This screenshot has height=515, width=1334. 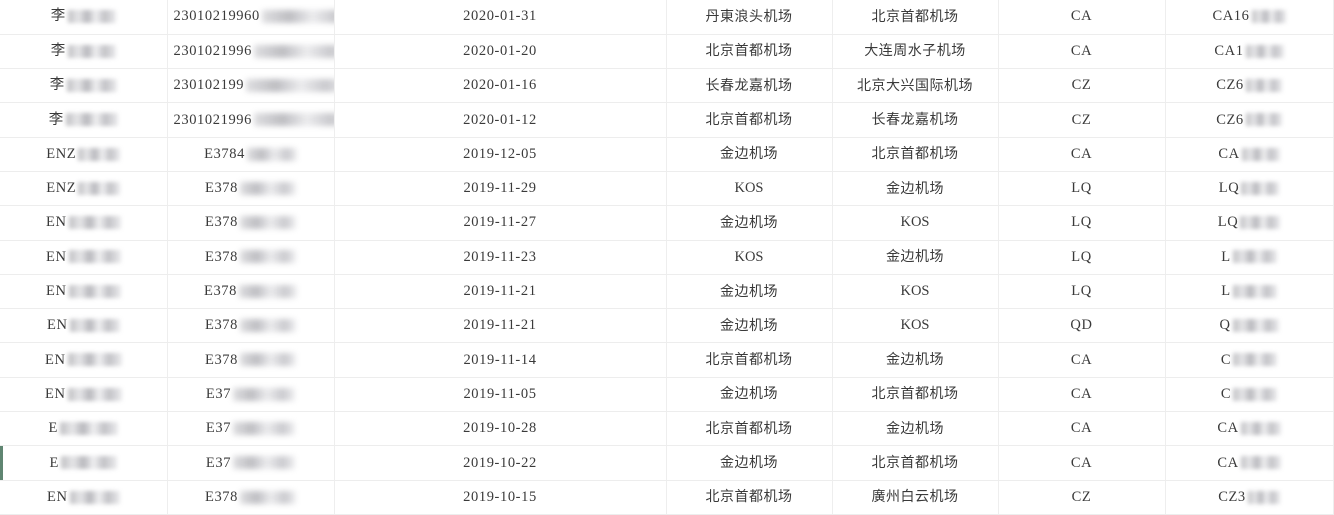 What do you see at coordinates (915, 52) in the screenshot?
I see `cell-arrival-airport: 大连周水子机场` at bounding box center [915, 52].